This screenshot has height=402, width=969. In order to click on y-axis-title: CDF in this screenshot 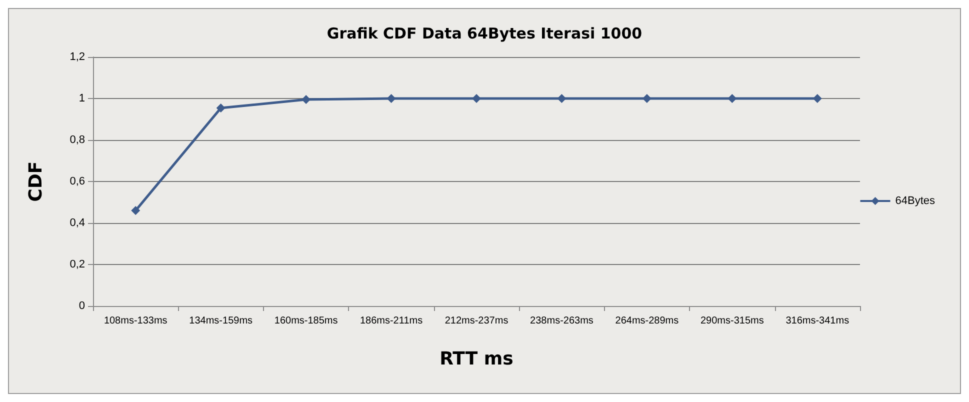, I will do `click(36, 181)`.